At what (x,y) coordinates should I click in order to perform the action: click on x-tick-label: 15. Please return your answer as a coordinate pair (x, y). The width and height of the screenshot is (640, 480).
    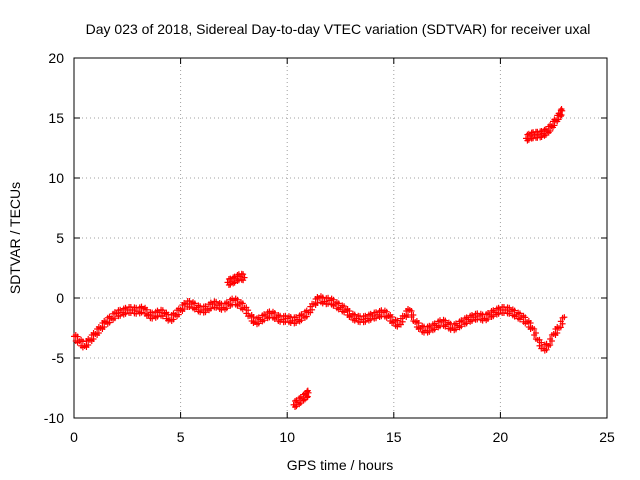
    Looking at the image, I should click on (394, 437).